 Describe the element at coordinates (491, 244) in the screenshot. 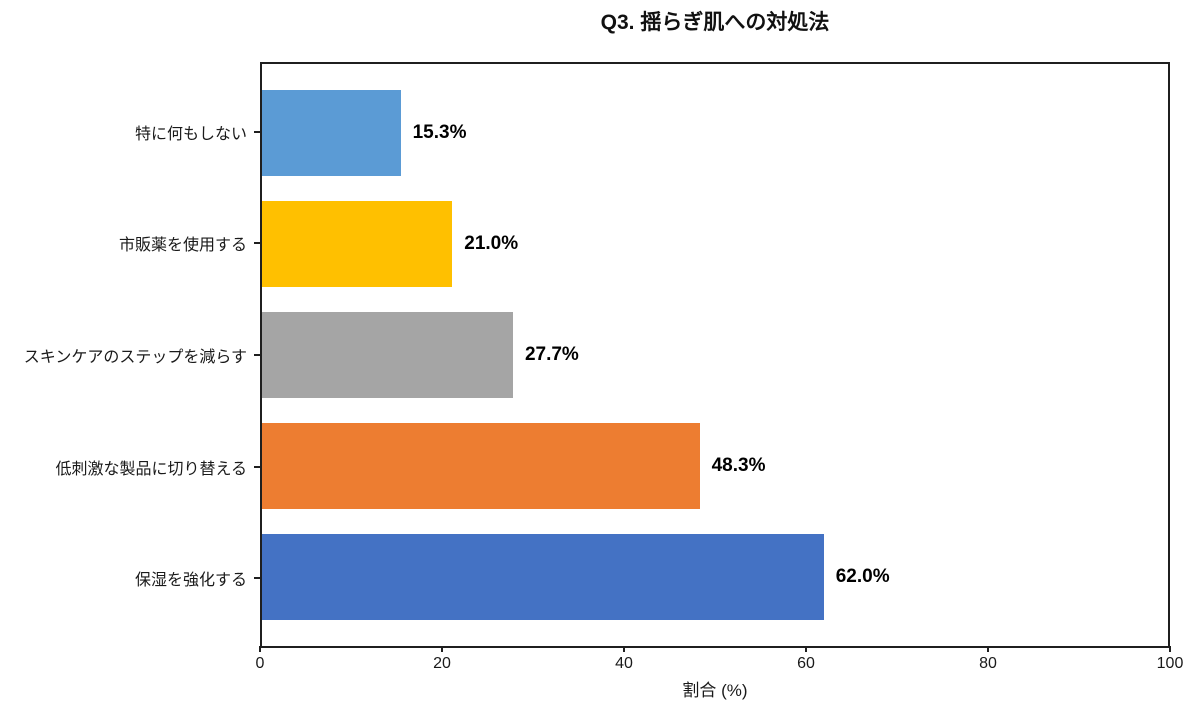

I see `value-label: 21.0%` at that location.